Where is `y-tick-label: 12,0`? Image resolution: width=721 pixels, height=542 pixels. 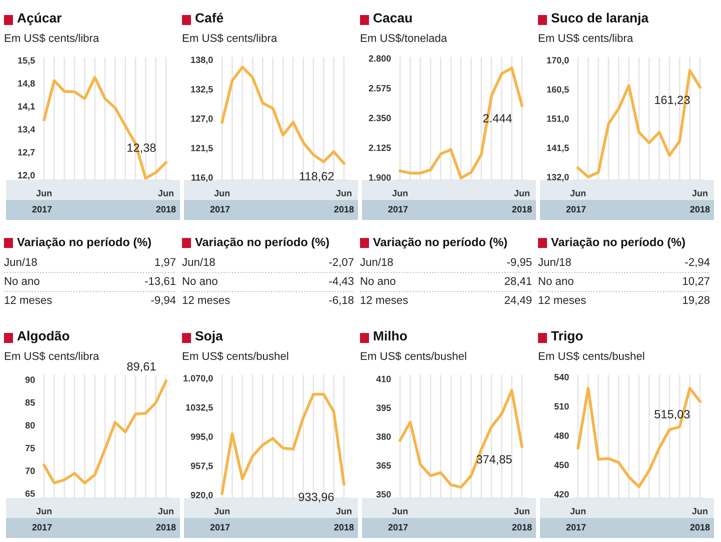
y-tick-label: 12,0 is located at coordinates (26, 176).